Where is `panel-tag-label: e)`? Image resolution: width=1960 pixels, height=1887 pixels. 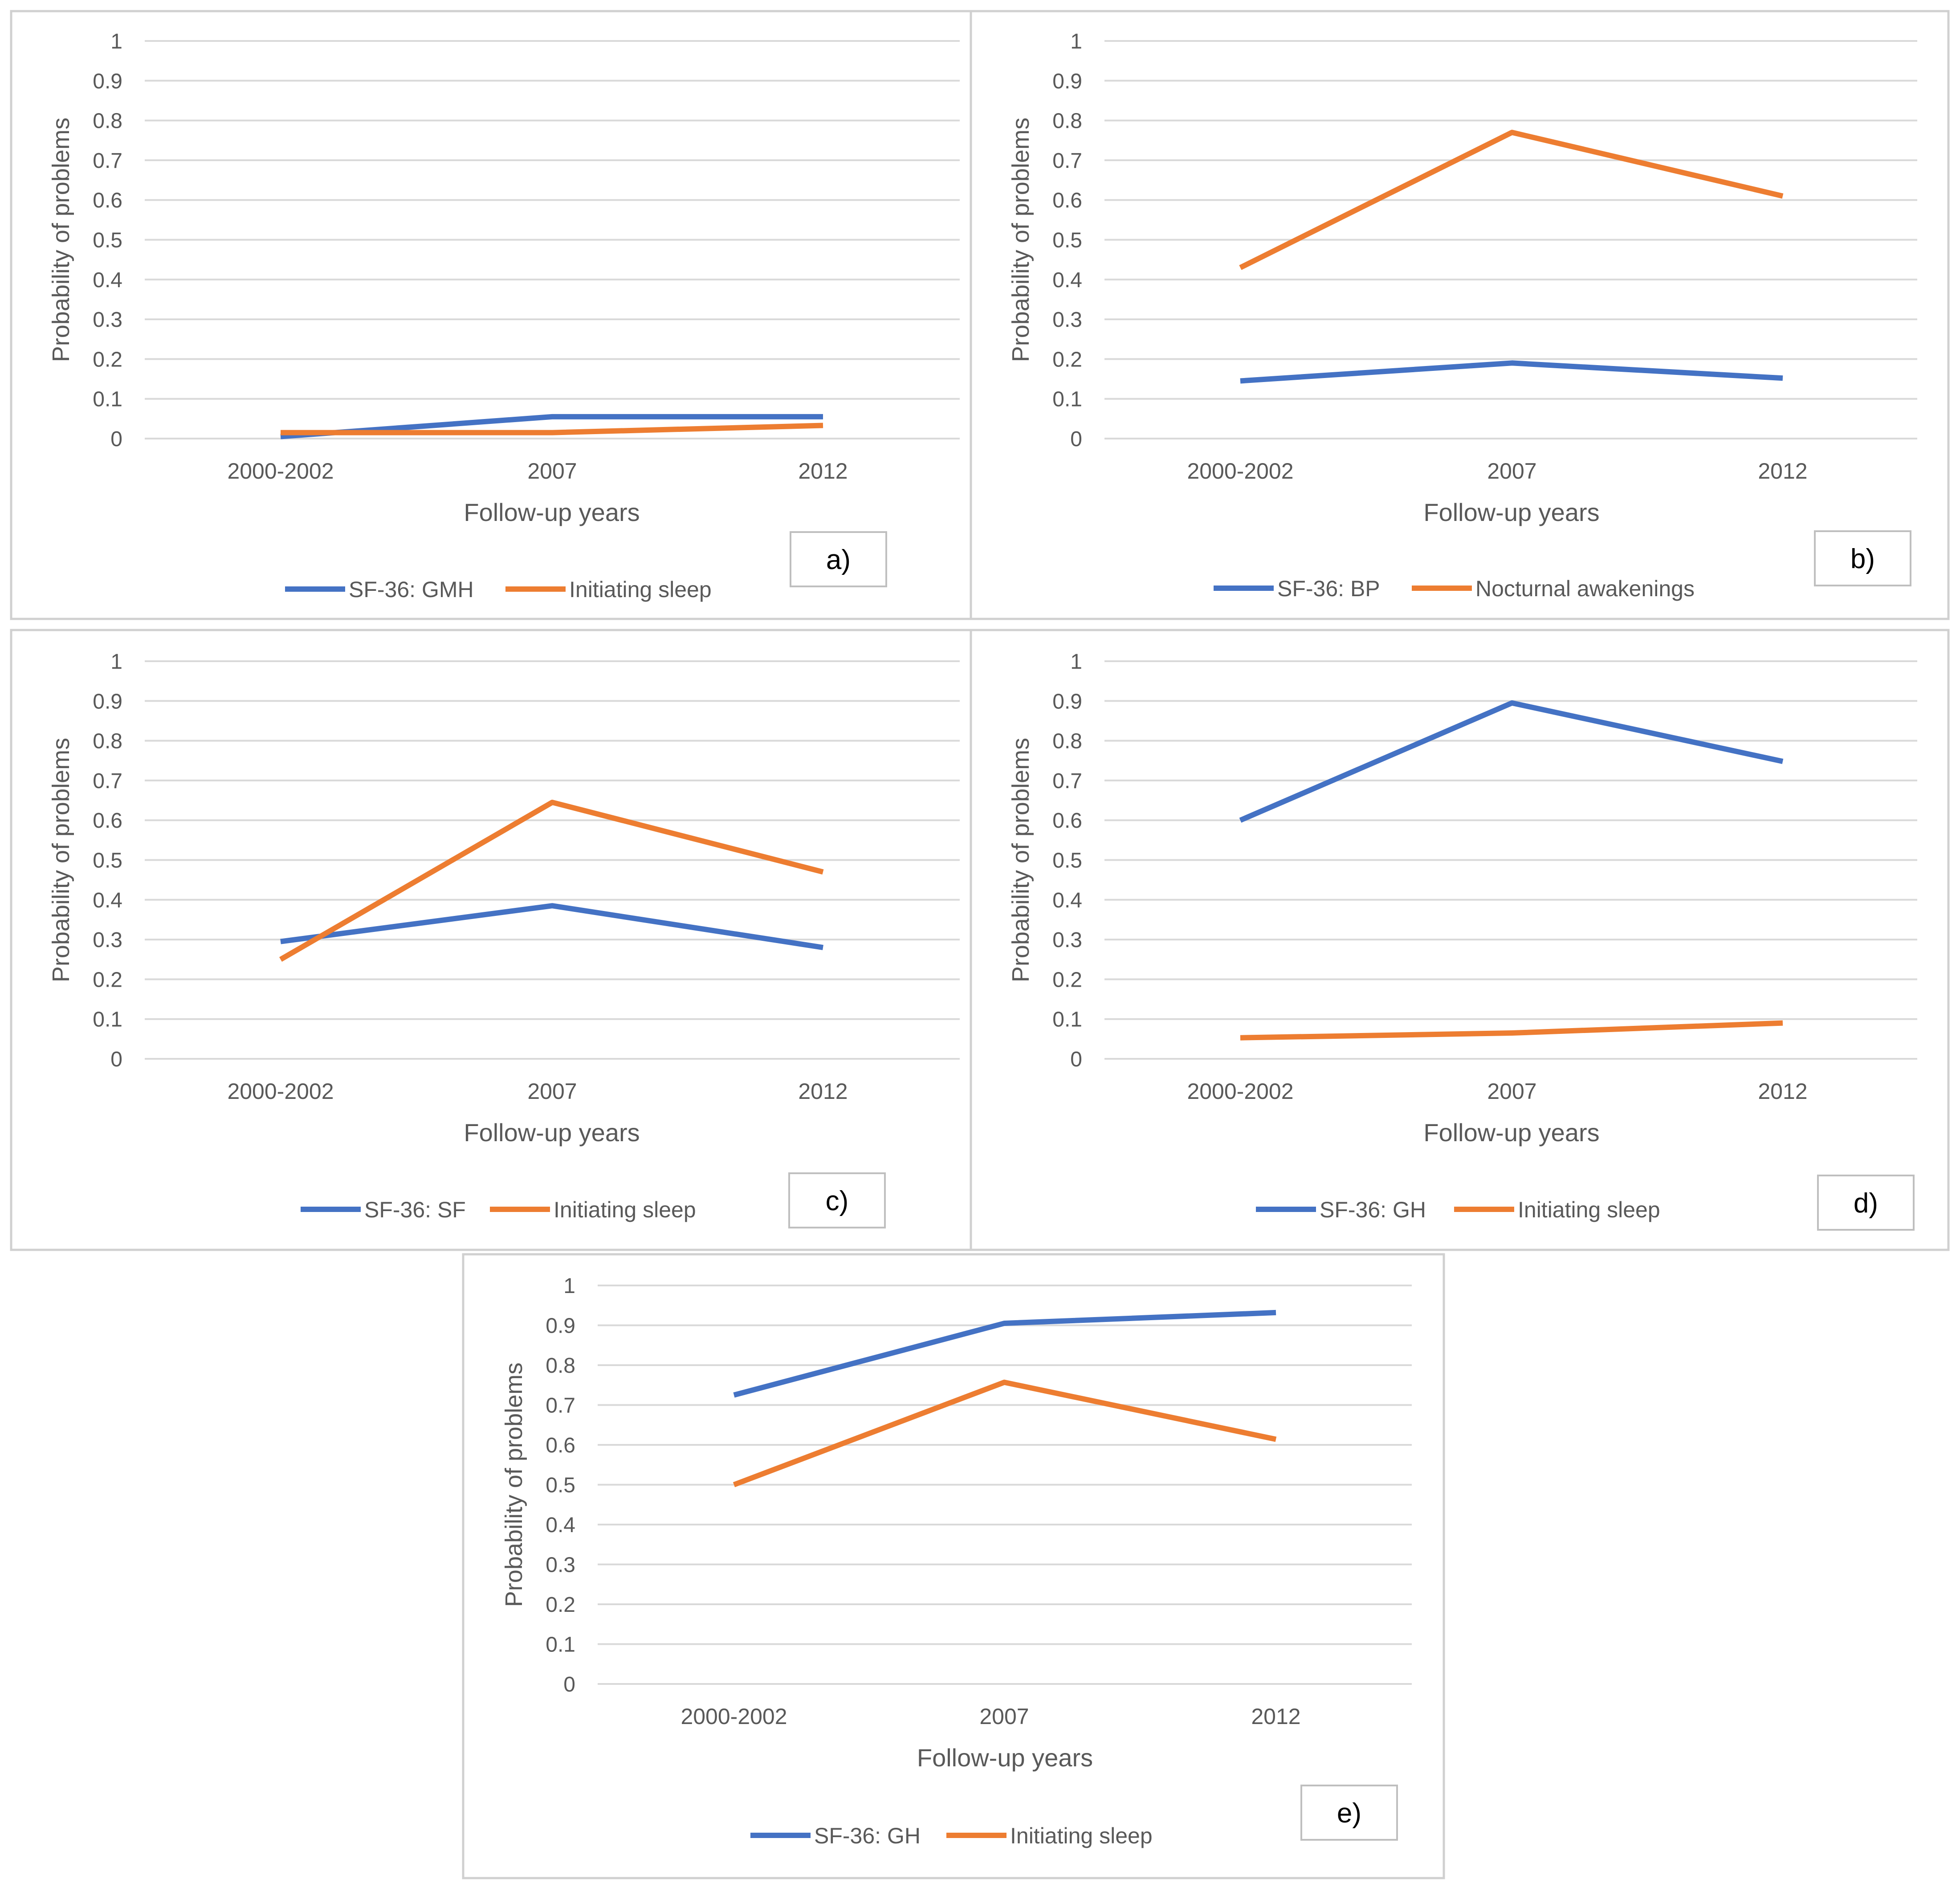 panel-tag-label: e) is located at coordinates (1349, 1813).